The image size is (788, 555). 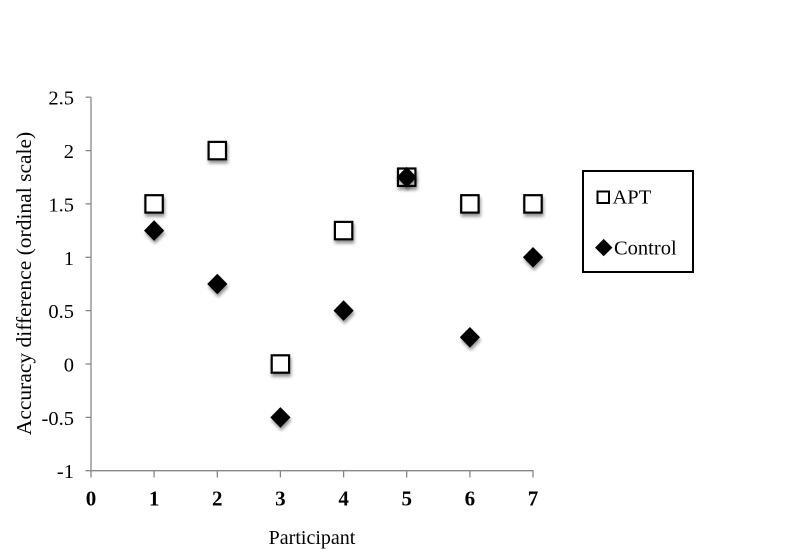 I want to click on svg-text: 0.5, so click(x=61, y=312).